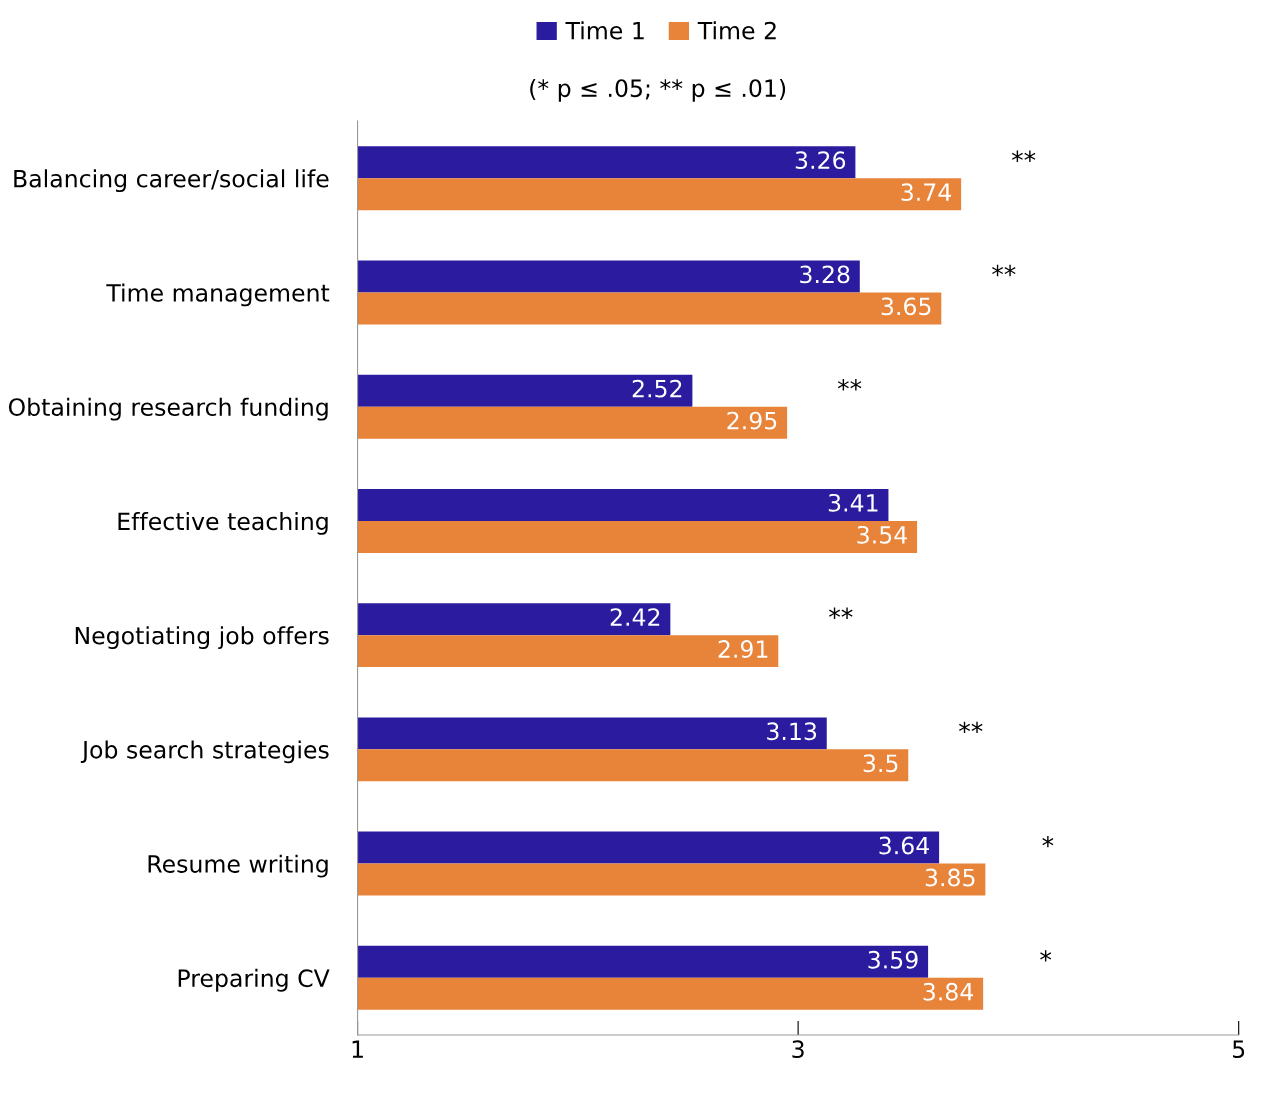  What do you see at coordinates (202, 638) in the screenshot?
I see `y-tick-label: Negotiating job offers` at bounding box center [202, 638].